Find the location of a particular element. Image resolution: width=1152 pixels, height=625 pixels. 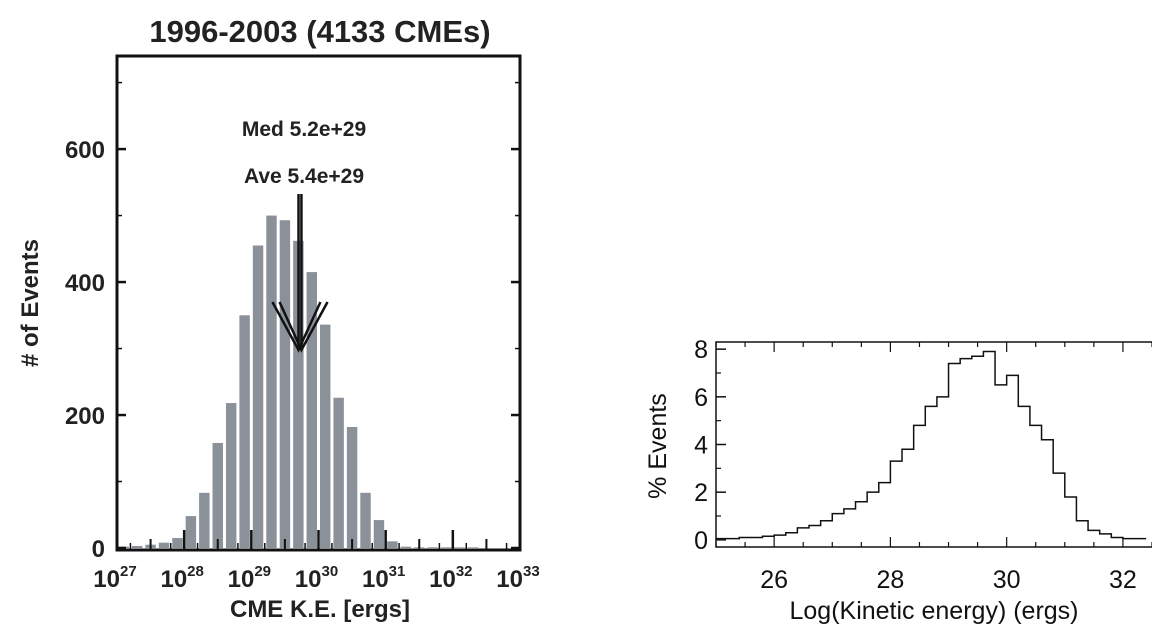

left-x-axis-label: CME K.E. [ergs] is located at coordinates (320, 609).